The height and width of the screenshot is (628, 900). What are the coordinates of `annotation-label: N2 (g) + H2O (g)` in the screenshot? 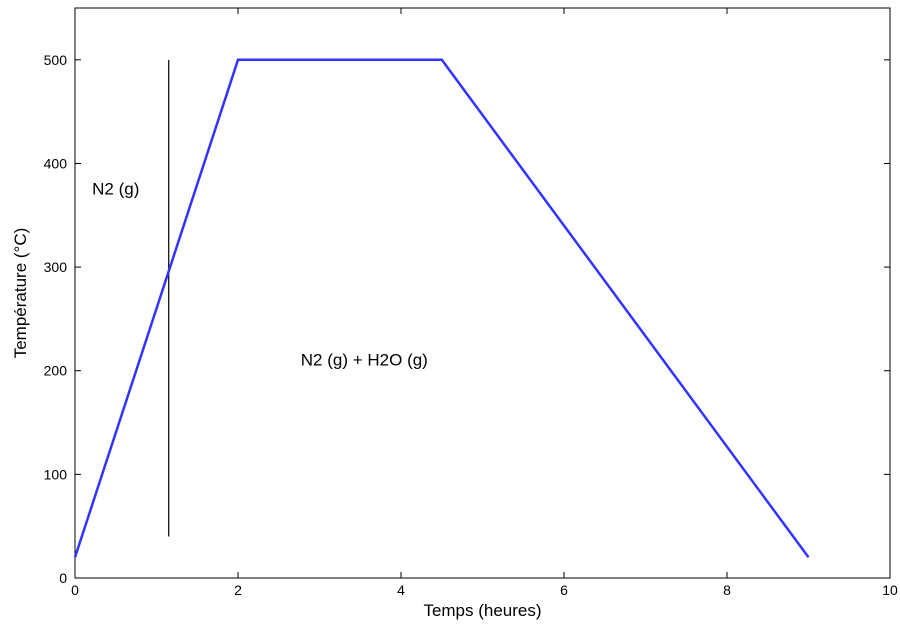 It's located at (364, 360).